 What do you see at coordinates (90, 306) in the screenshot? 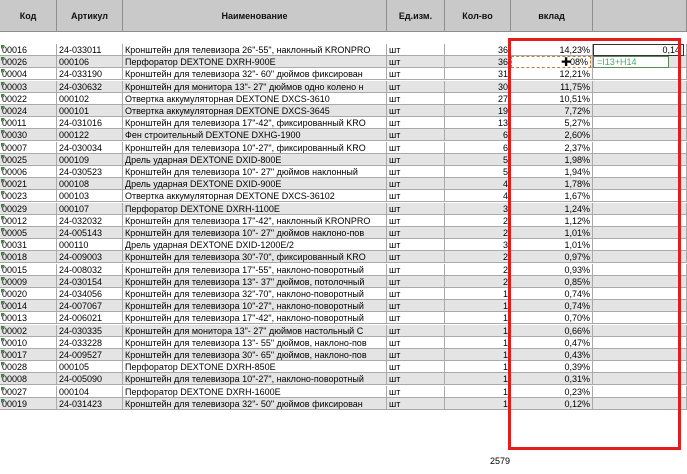
I see `cell-artikul: 24-007067` at bounding box center [90, 306].